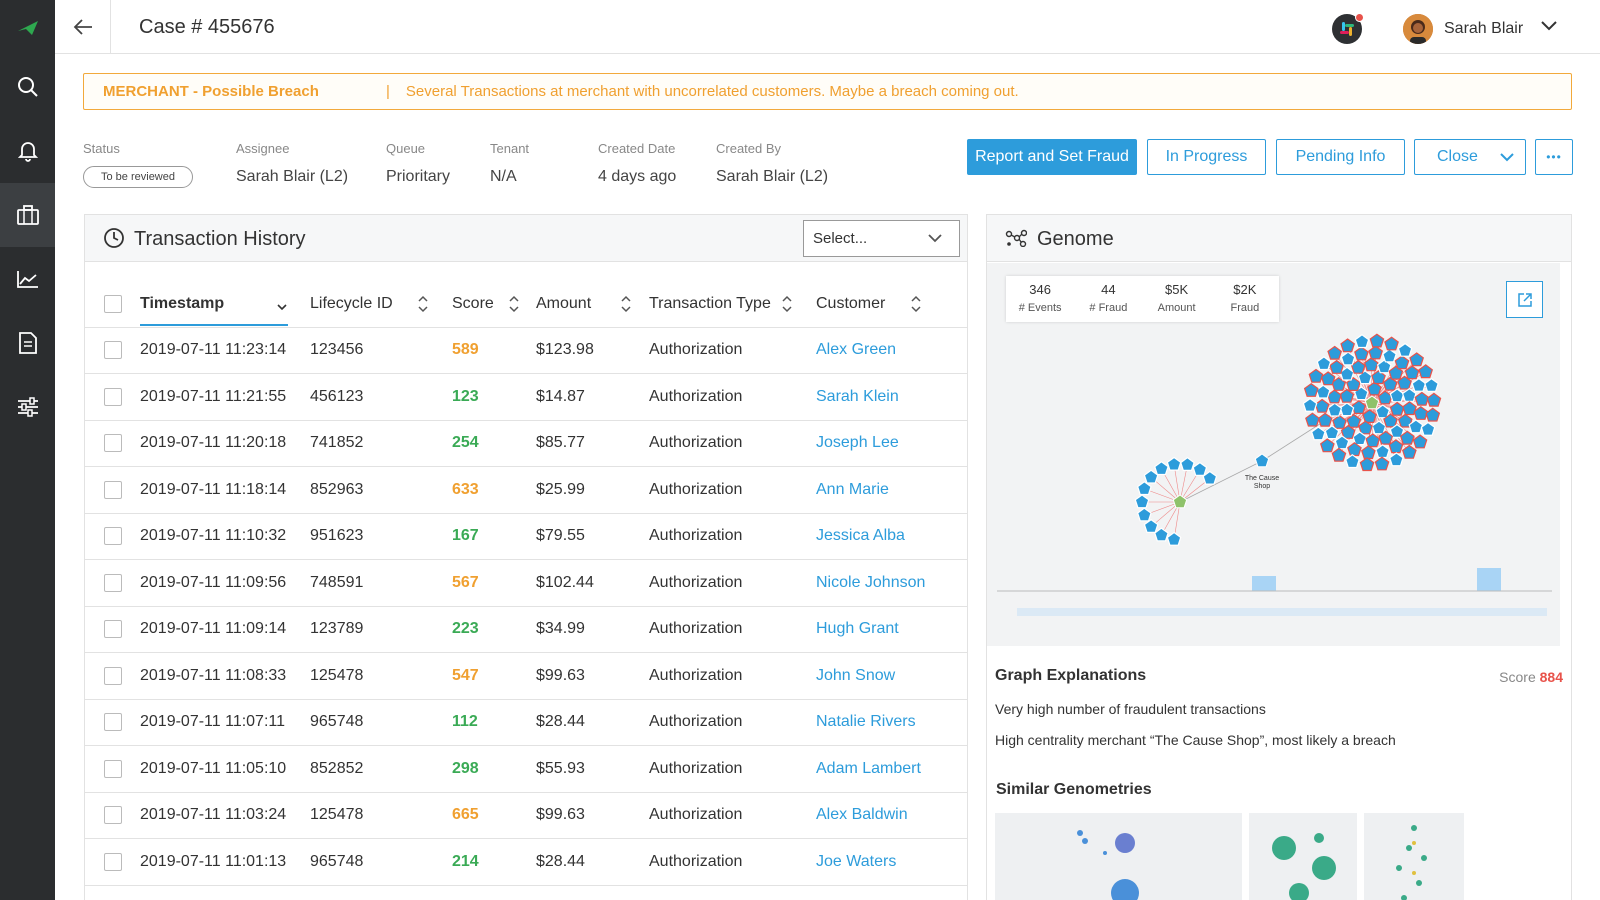 The image size is (1600, 900). I want to click on select-all-checkbox, so click(113, 303).